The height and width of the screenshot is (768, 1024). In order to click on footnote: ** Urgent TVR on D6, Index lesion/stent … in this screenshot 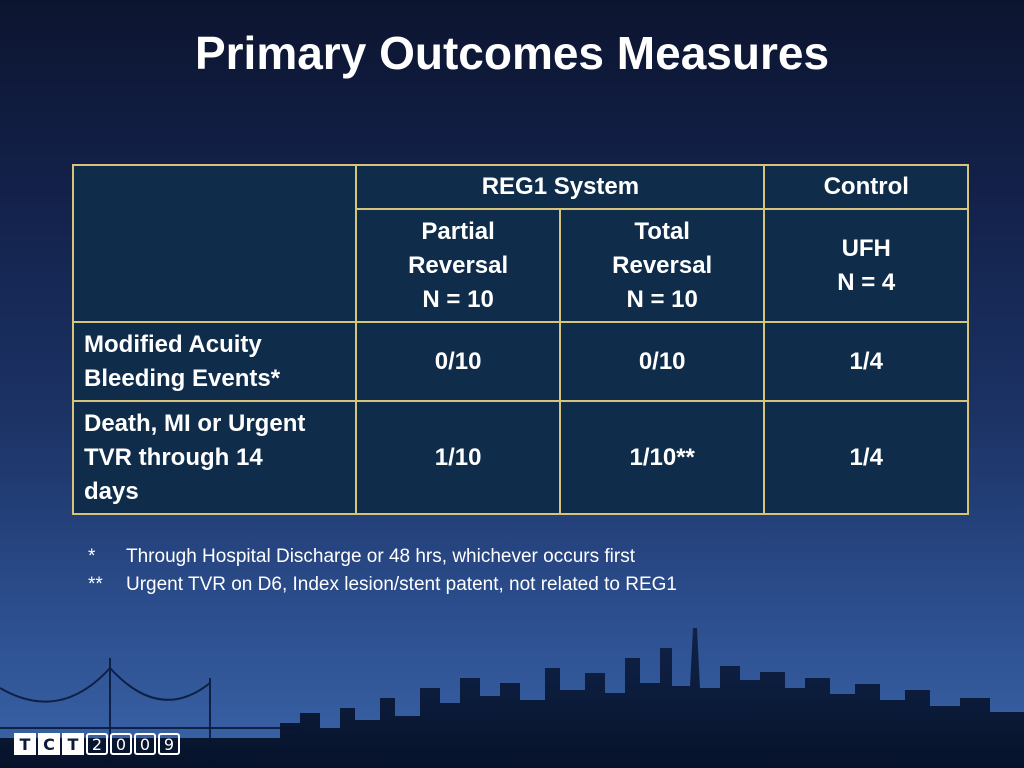, I will do `click(382, 585)`.